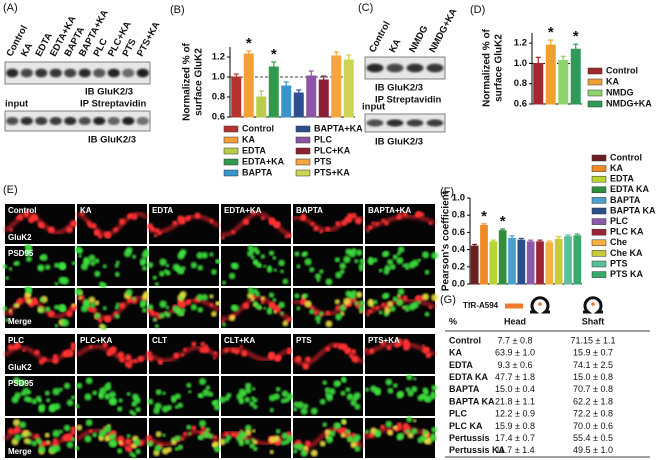 Image resolution: width=659 pixels, height=460 pixels. What do you see at coordinates (332, 150) in the screenshot?
I see `legend-label: PLC+KA` at bounding box center [332, 150].